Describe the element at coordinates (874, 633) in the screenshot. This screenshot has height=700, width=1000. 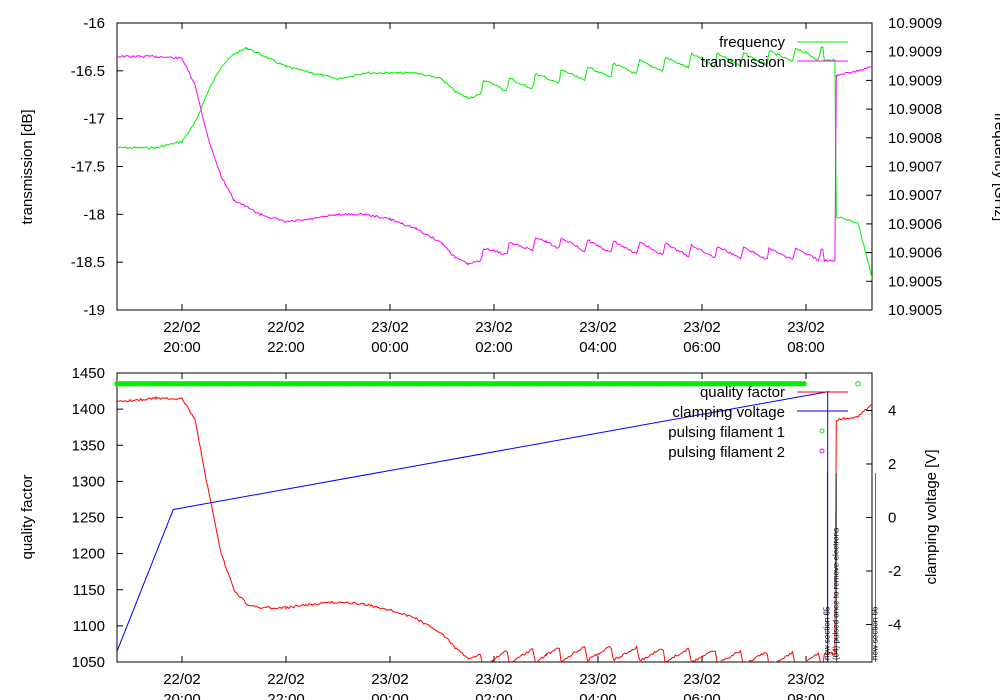
I see `annotation-label: new section 66` at that location.